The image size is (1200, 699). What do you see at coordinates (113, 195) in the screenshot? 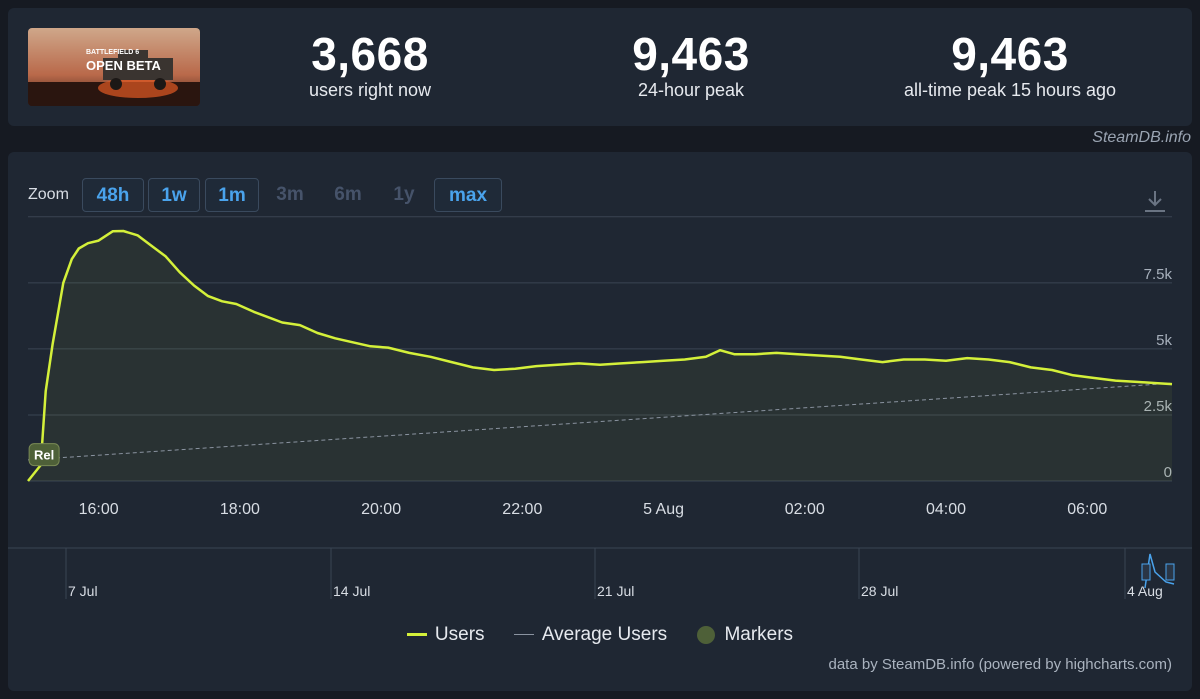
I see `zoom-48h-button: 48h` at bounding box center [113, 195].